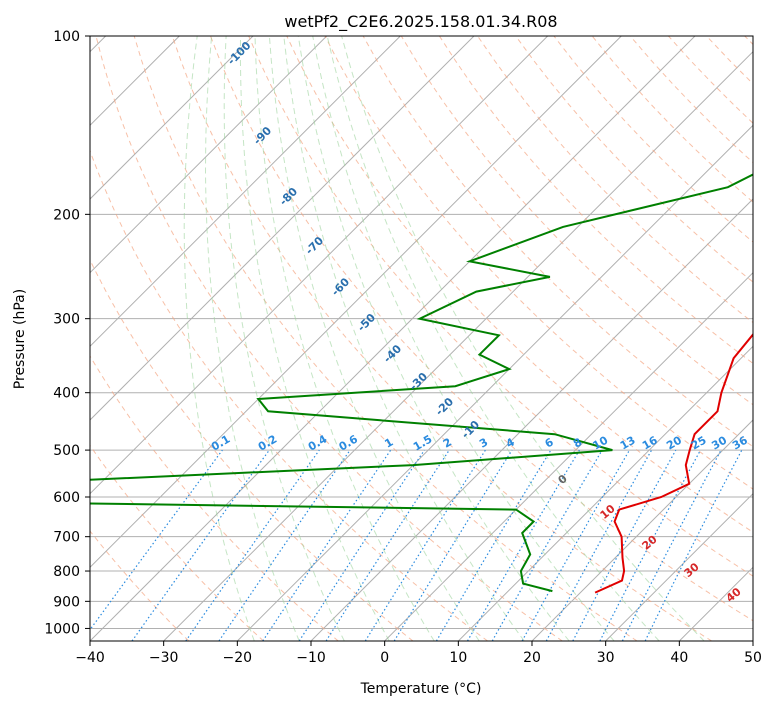  I want to click on x-tick-label: −20, so click(238, 658).